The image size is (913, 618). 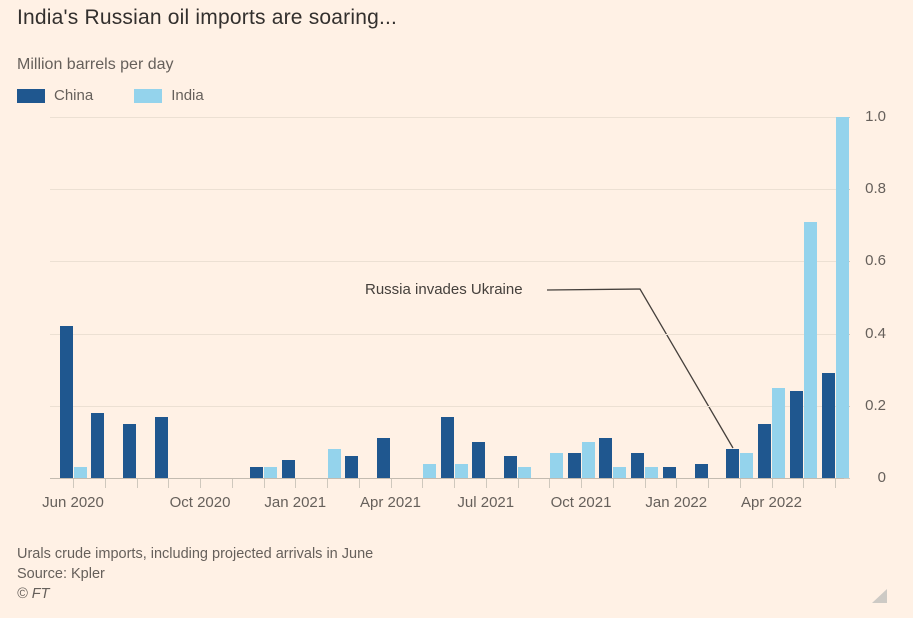 What do you see at coordinates (620, 472) in the screenshot?
I see `bar-india-Nov-2021` at bounding box center [620, 472].